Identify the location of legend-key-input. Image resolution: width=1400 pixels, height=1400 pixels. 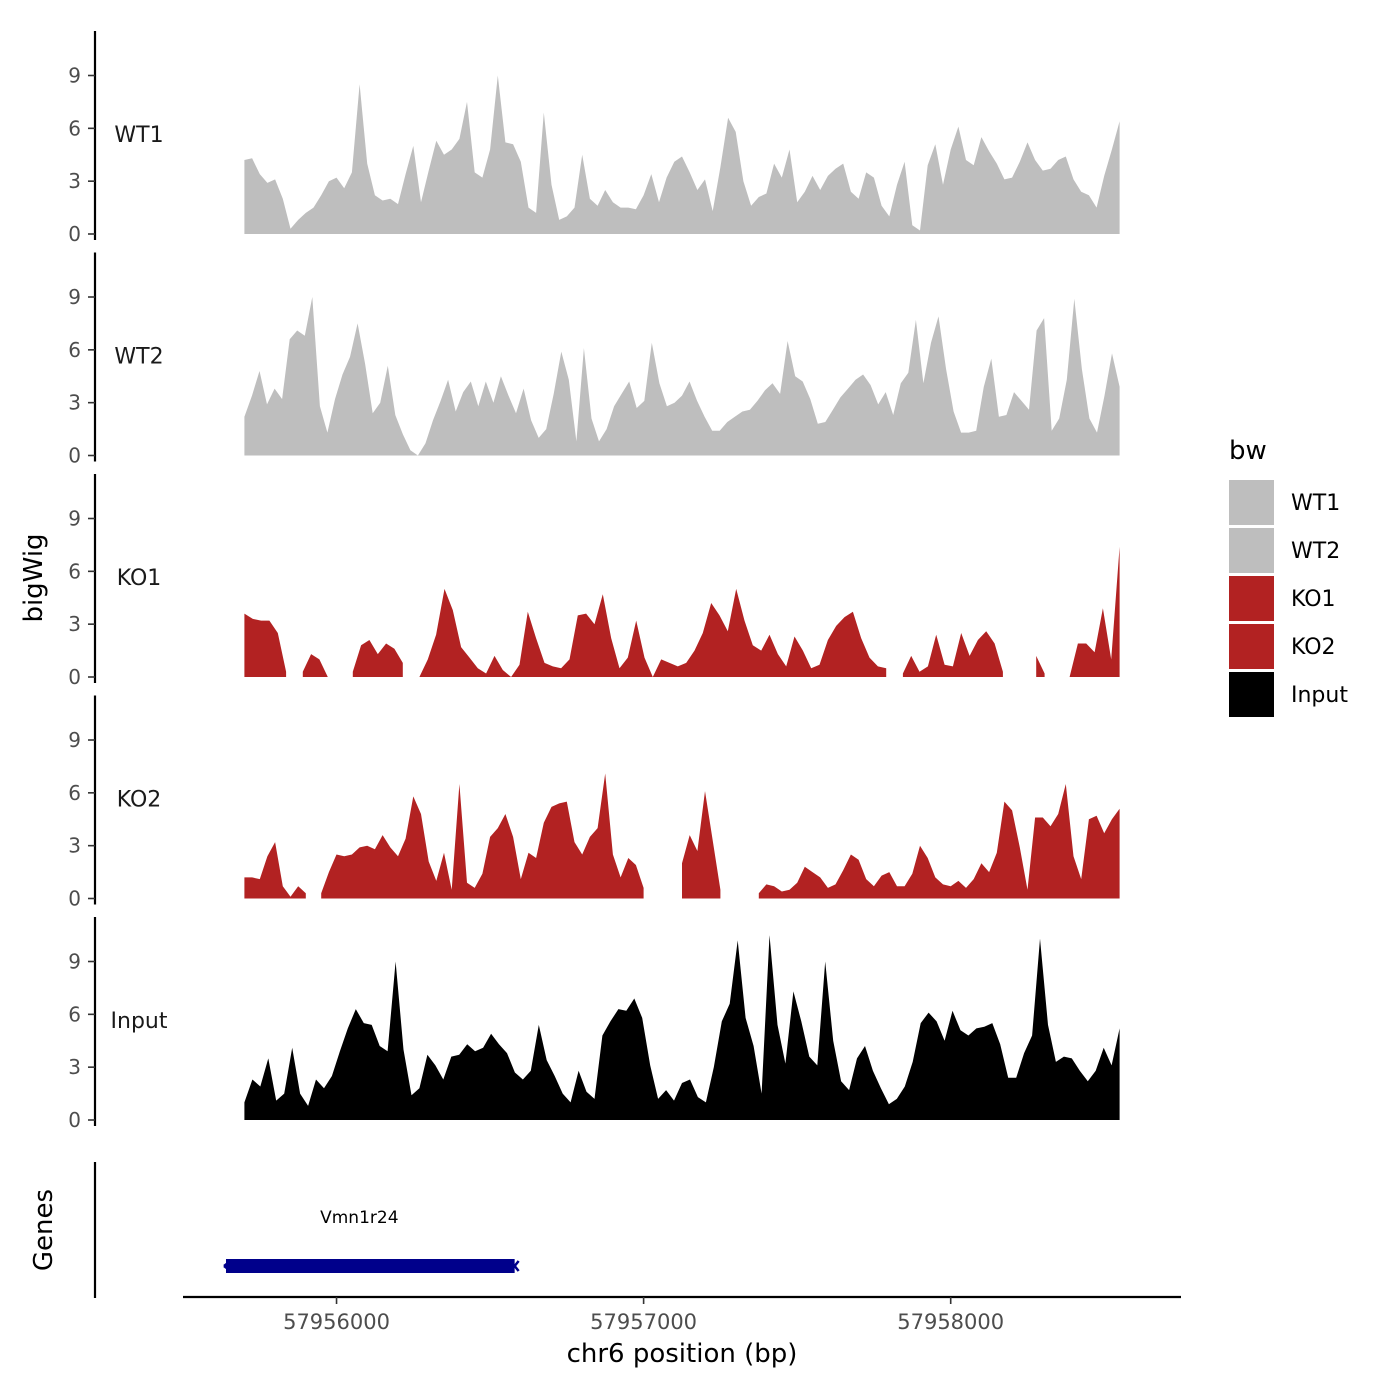
(1251, 694).